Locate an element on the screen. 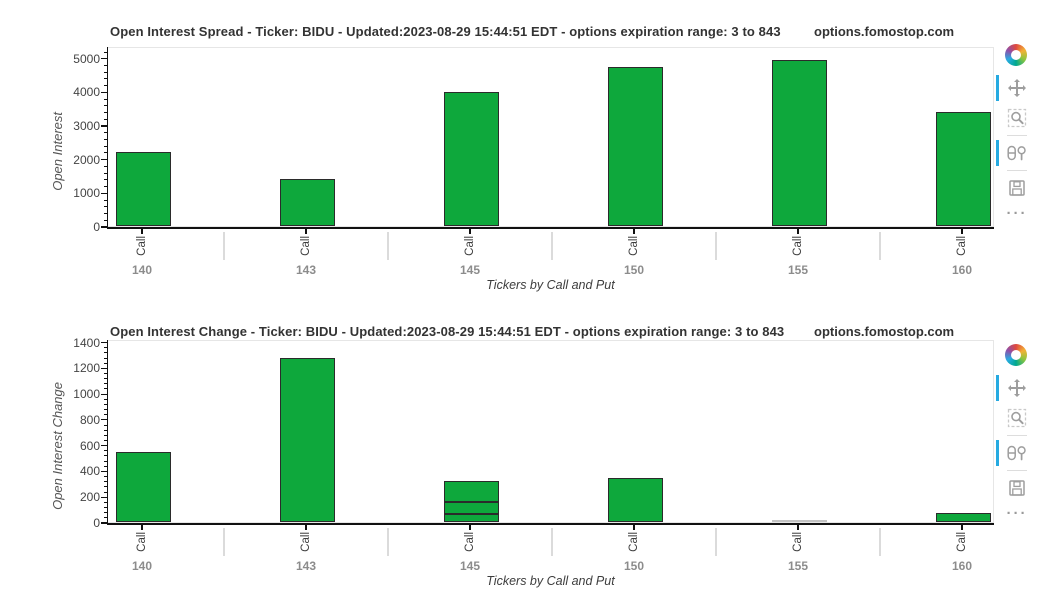 The image size is (1042, 599). y-axis-title-wrap: Open Interest Change is located at coordinates (57, 445).